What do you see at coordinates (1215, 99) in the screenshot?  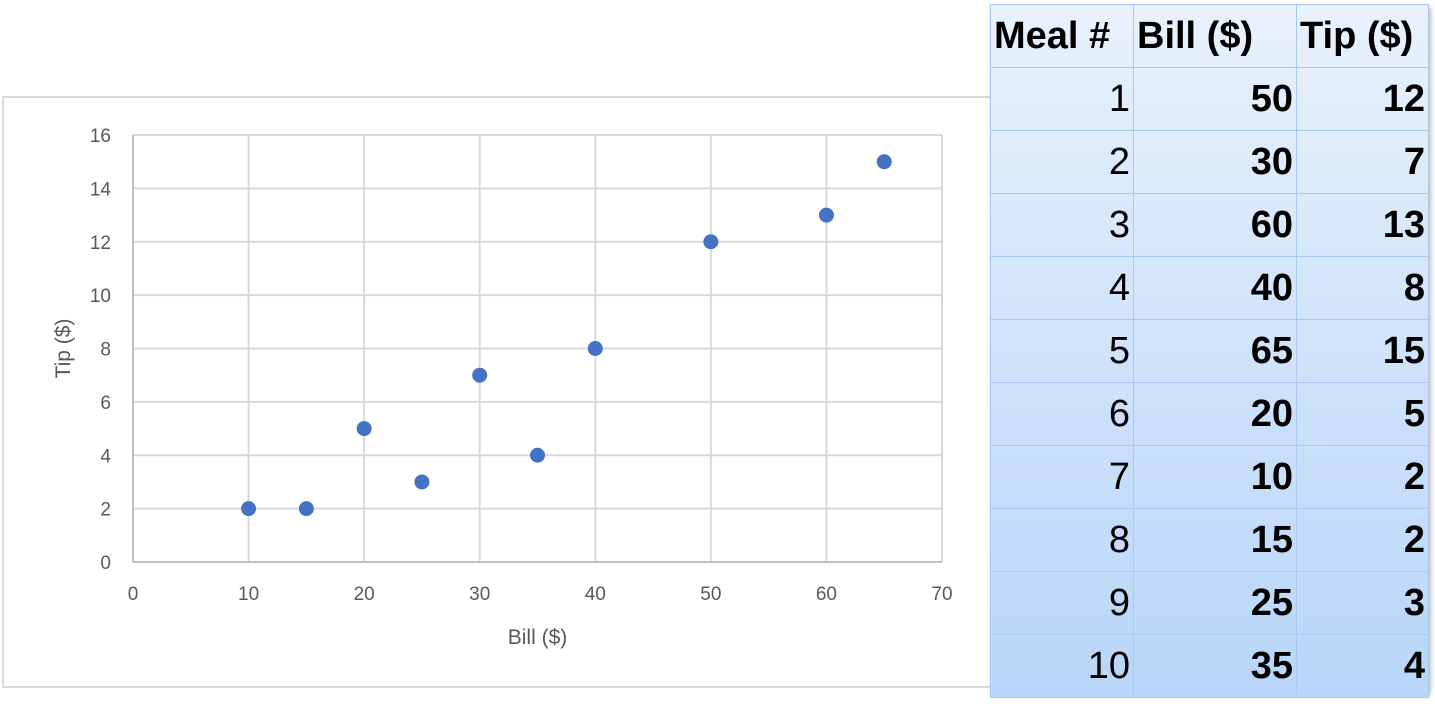 I see `cell-bill: 50` at bounding box center [1215, 99].